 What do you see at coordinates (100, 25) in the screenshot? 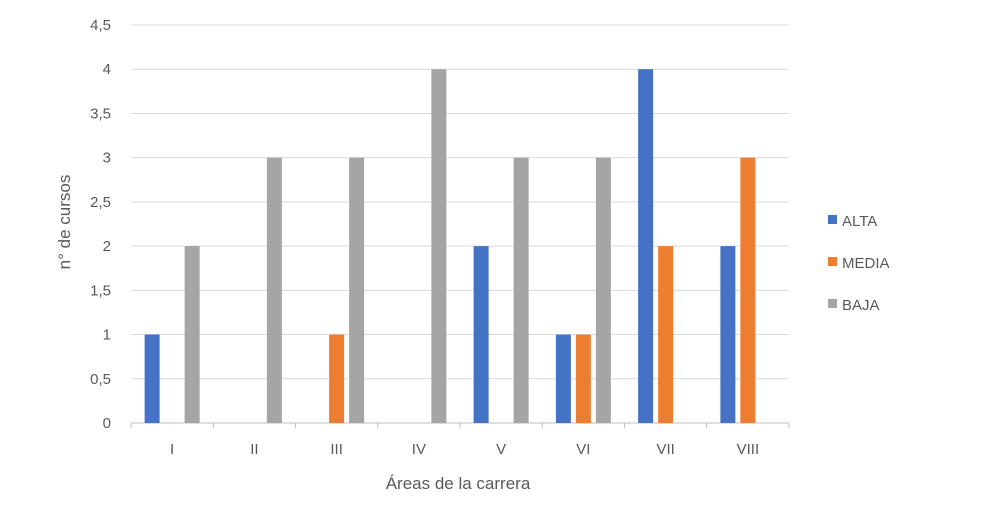
I see `y-tick-label: 4,5` at bounding box center [100, 25].